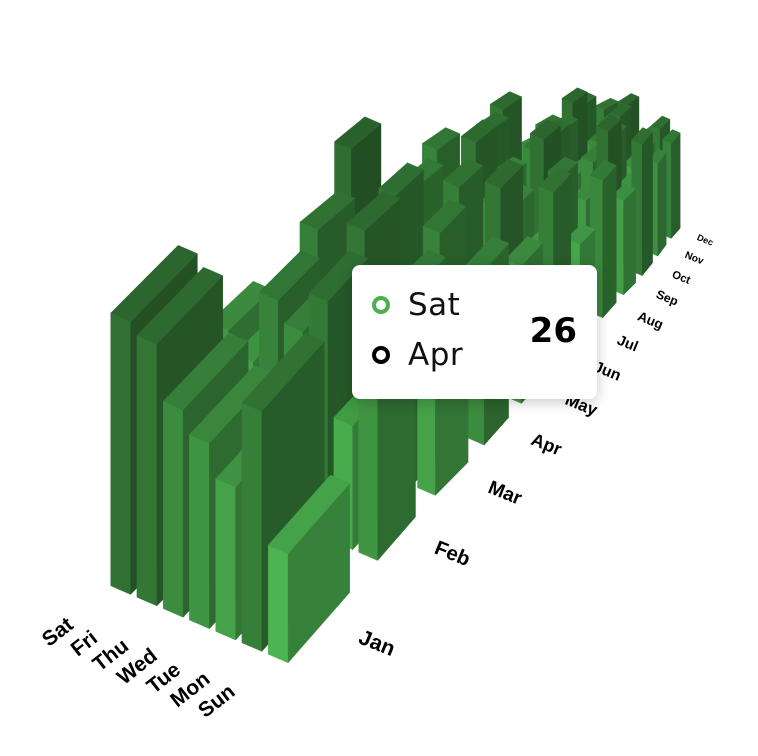  What do you see at coordinates (705, 239) in the screenshot?
I see `z-axis-tick-label: Dec` at bounding box center [705, 239].